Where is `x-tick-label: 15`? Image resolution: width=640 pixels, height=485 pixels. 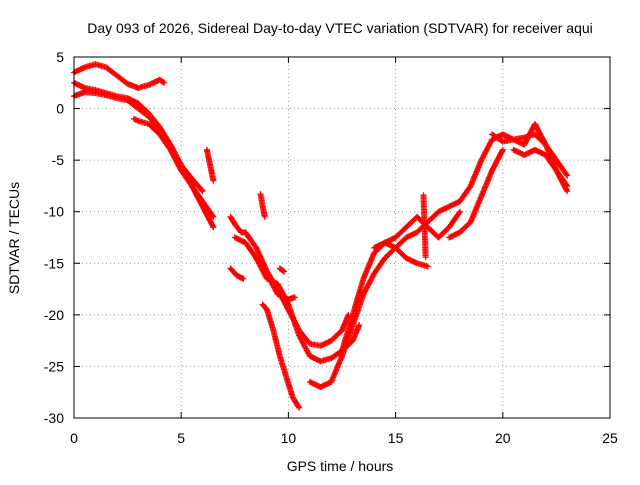 x-tick-label: 15 is located at coordinates (396, 438).